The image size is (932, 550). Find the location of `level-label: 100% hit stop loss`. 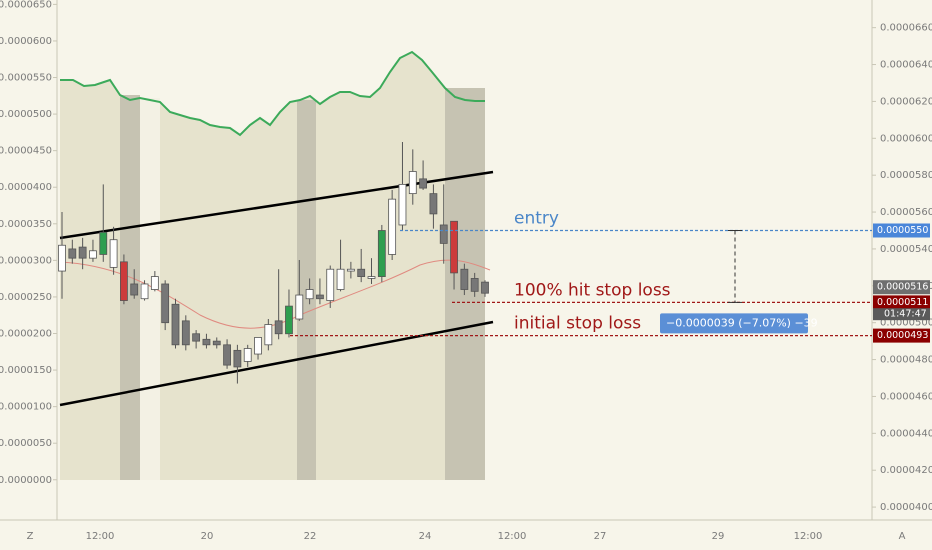

level-label: 100% hit stop loss is located at coordinates (592, 290).